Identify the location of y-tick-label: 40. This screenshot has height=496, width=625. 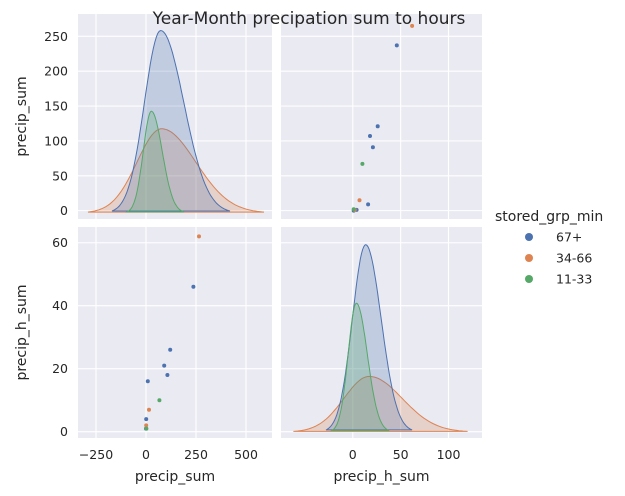
(60, 305).